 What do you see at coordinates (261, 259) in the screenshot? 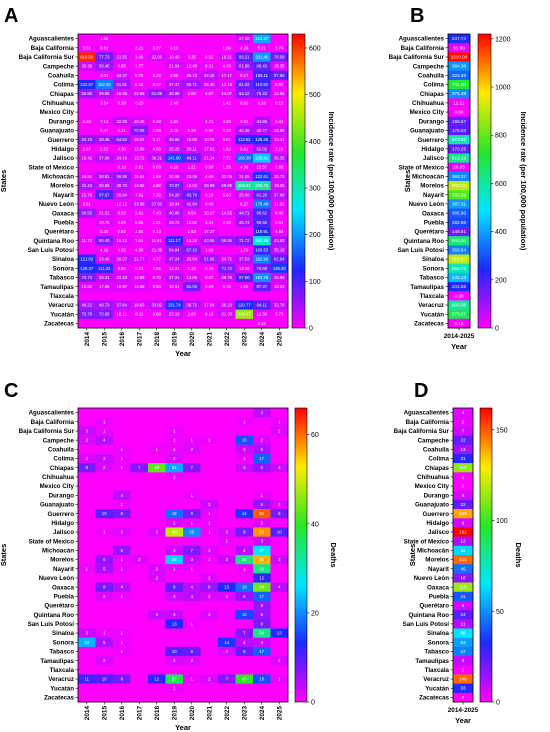
I see `cell-value: 182.90` at bounding box center [261, 259].